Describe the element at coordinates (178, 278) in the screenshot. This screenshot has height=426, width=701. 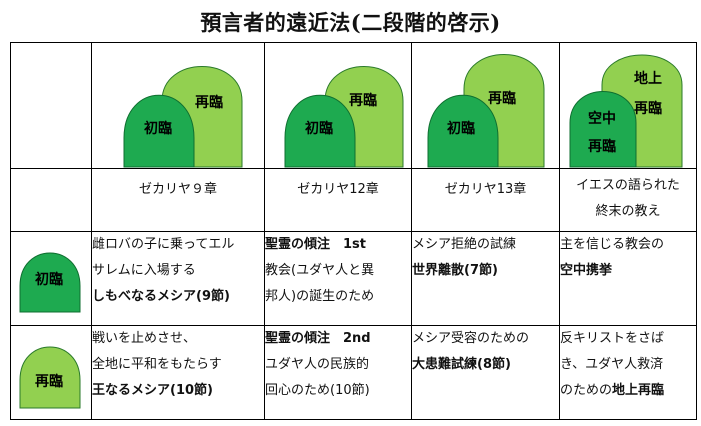
I see `content-cell: 雌ロバの子に乗ってエル サレムに入場する しもべなるメシア(9節)` at that location.